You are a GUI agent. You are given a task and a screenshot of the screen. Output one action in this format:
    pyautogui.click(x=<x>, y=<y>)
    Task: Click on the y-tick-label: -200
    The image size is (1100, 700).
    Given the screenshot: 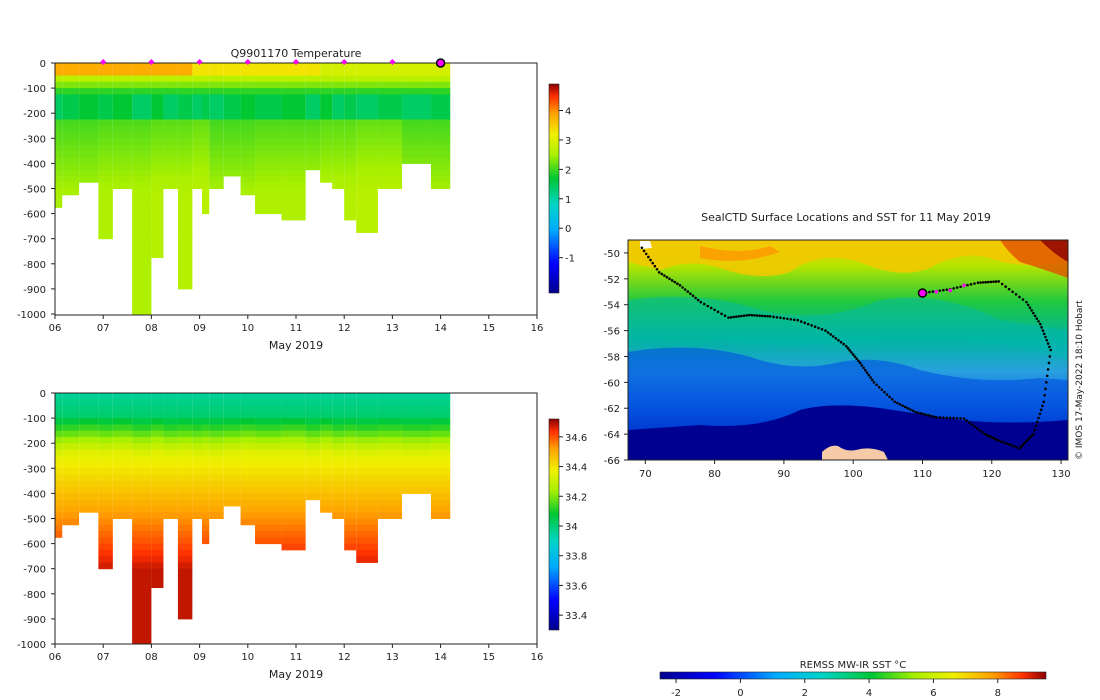 What is the action you would take?
    pyautogui.click(x=34, y=114)
    